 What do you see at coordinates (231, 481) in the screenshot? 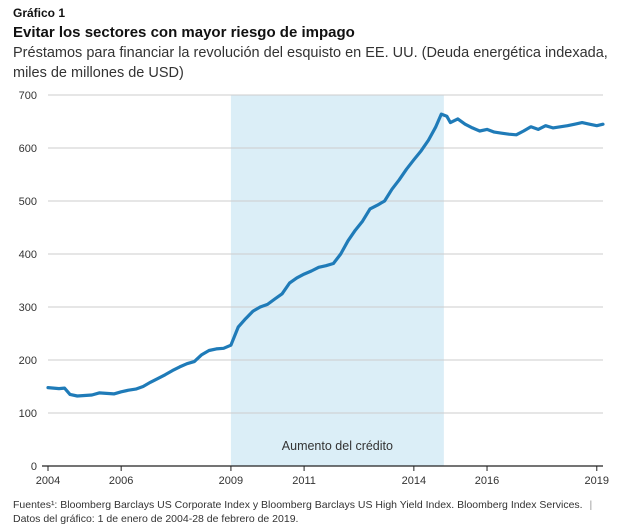
I see `x-tick-label: 2009` at bounding box center [231, 481].